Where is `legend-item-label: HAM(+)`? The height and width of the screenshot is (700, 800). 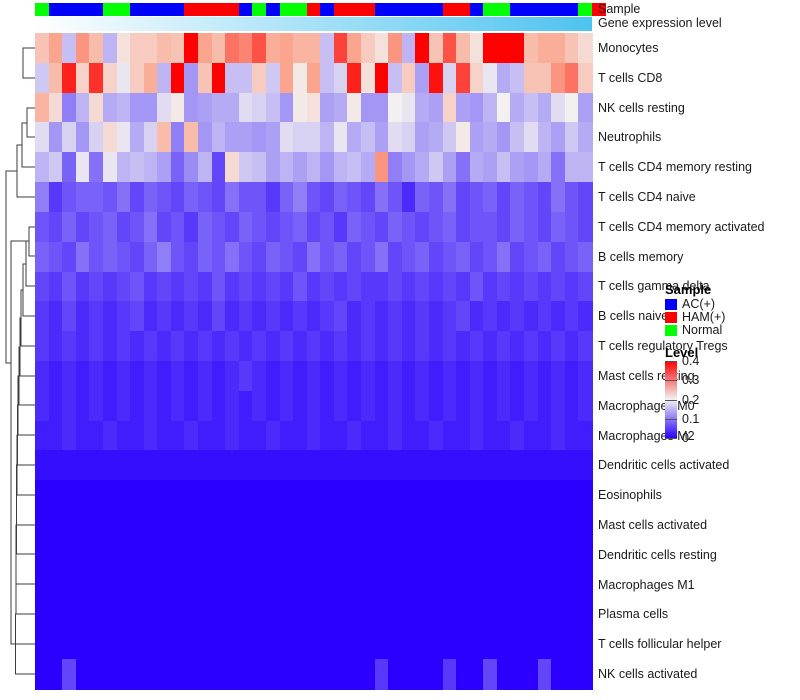
legend-item-label: HAM(+) is located at coordinates (704, 317).